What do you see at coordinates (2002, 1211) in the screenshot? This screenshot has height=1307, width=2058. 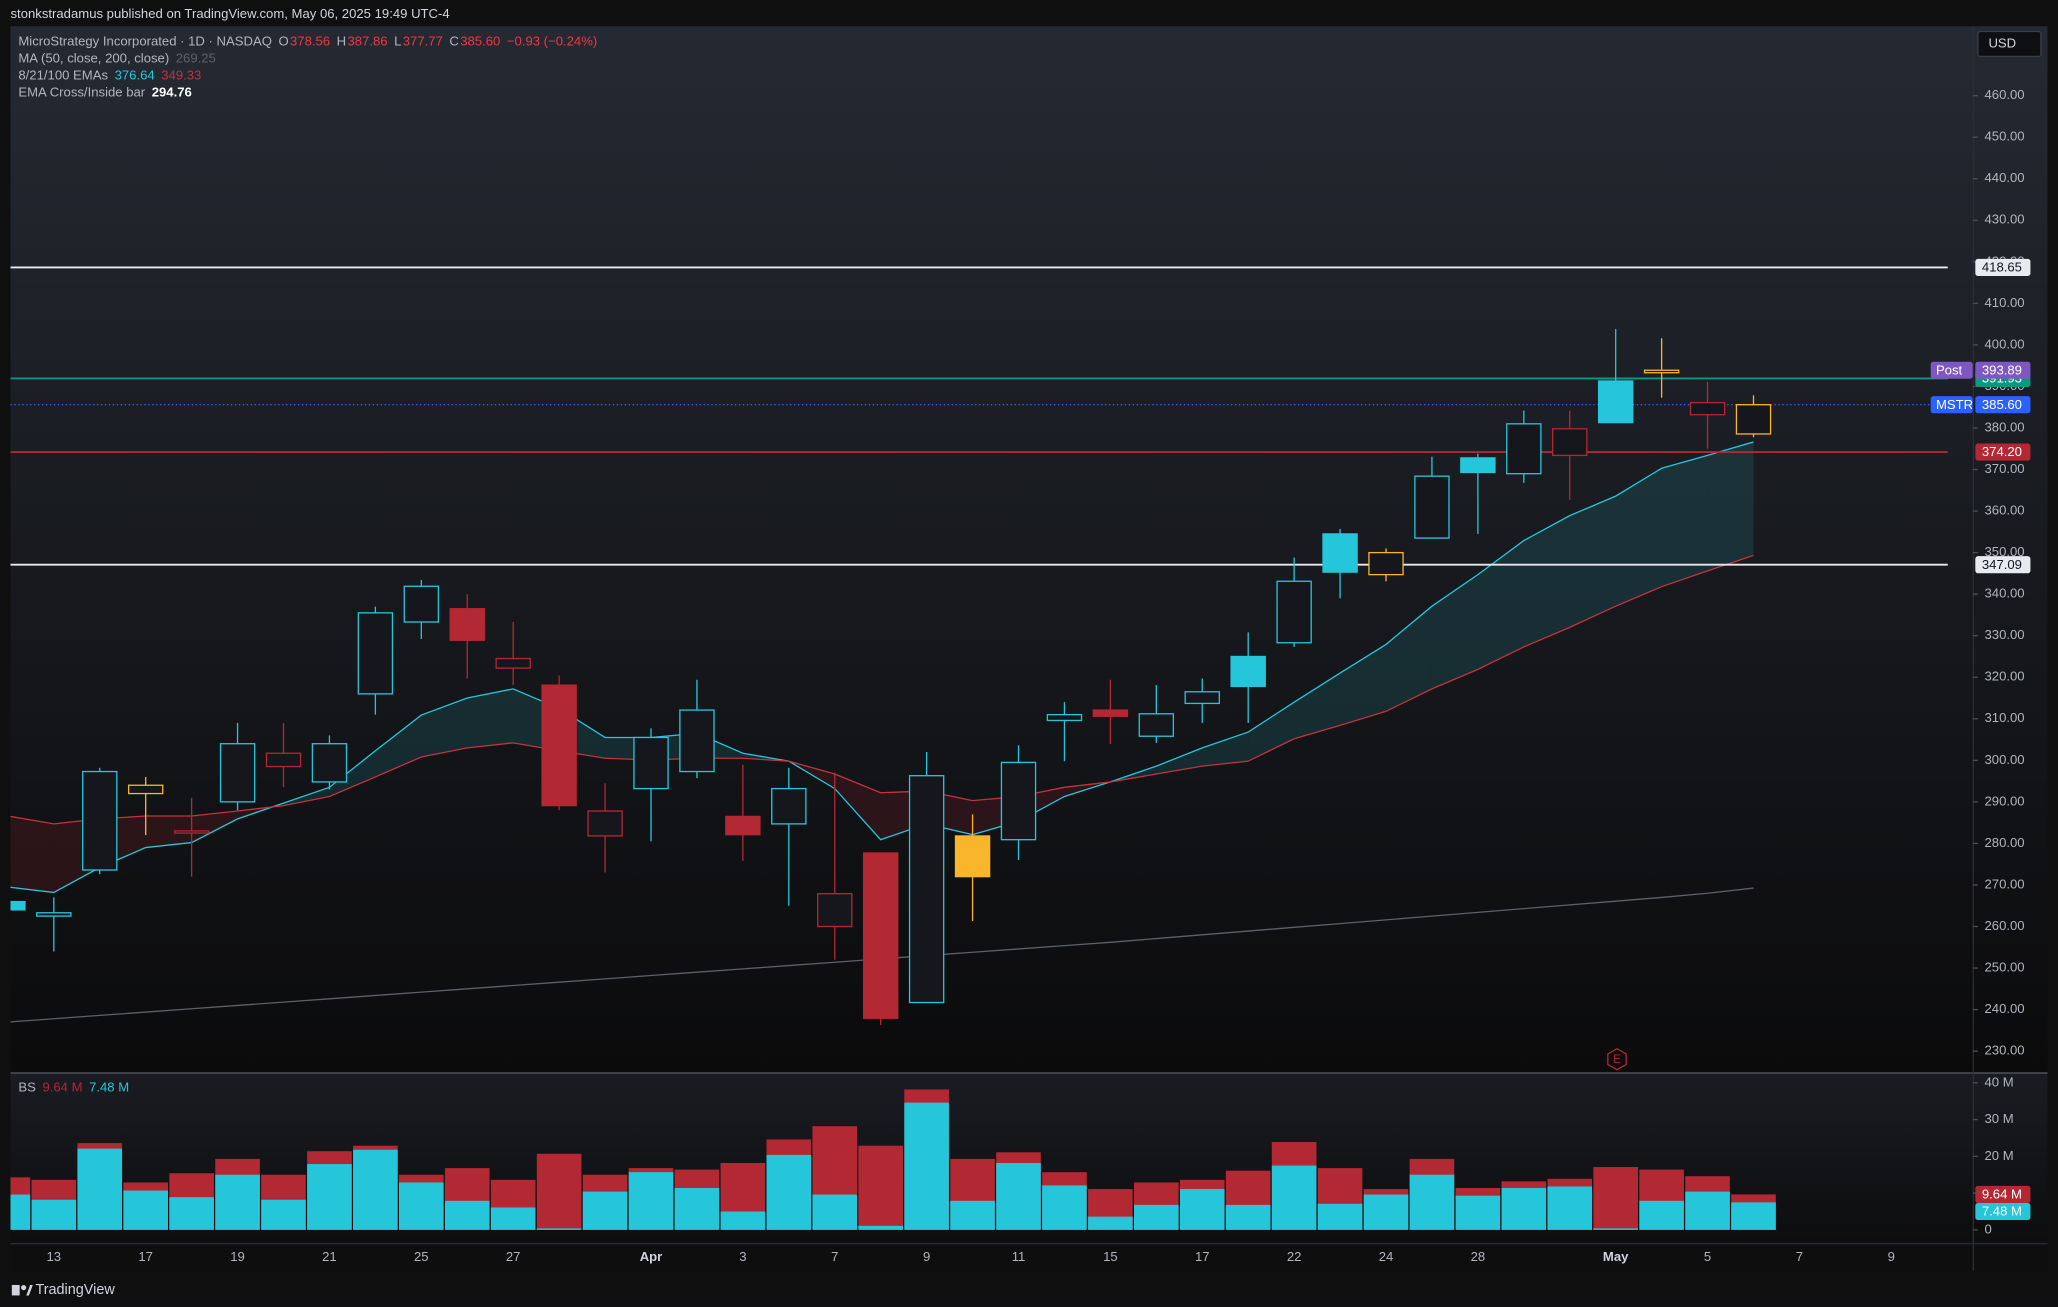 I see `volume-label: 7.48 M` at bounding box center [2002, 1211].